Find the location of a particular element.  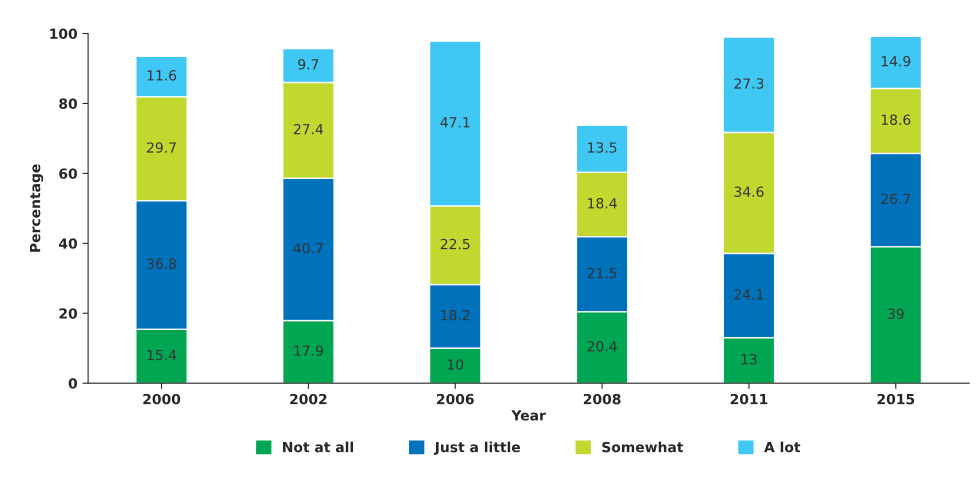

x-tick-label: 2011 is located at coordinates (749, 399).